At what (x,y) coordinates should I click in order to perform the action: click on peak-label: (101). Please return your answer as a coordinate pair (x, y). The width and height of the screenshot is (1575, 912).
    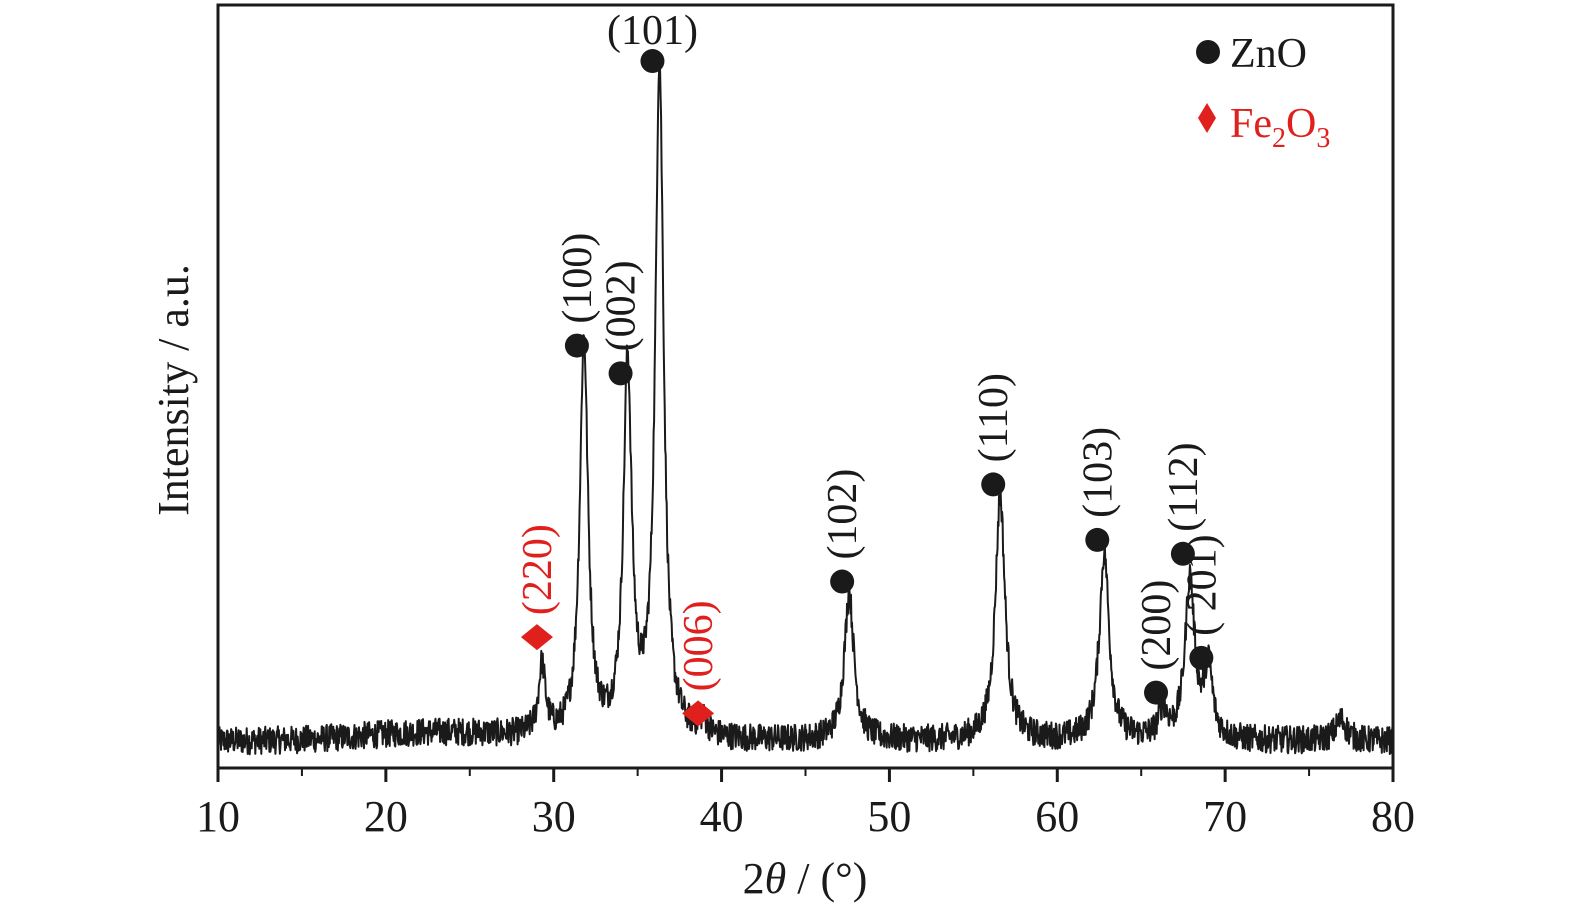
    Looking at the image, I should click on (652, 31).